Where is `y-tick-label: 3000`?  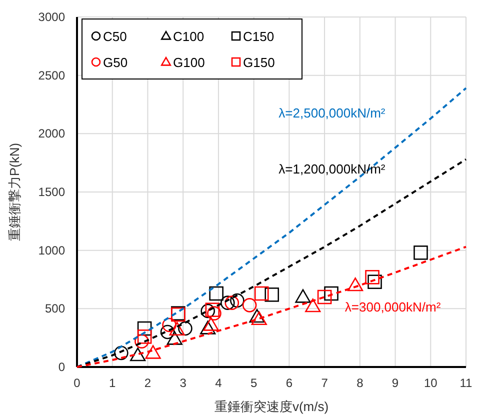 y-tick-label: 3000 is located at coordinates (52, 17).